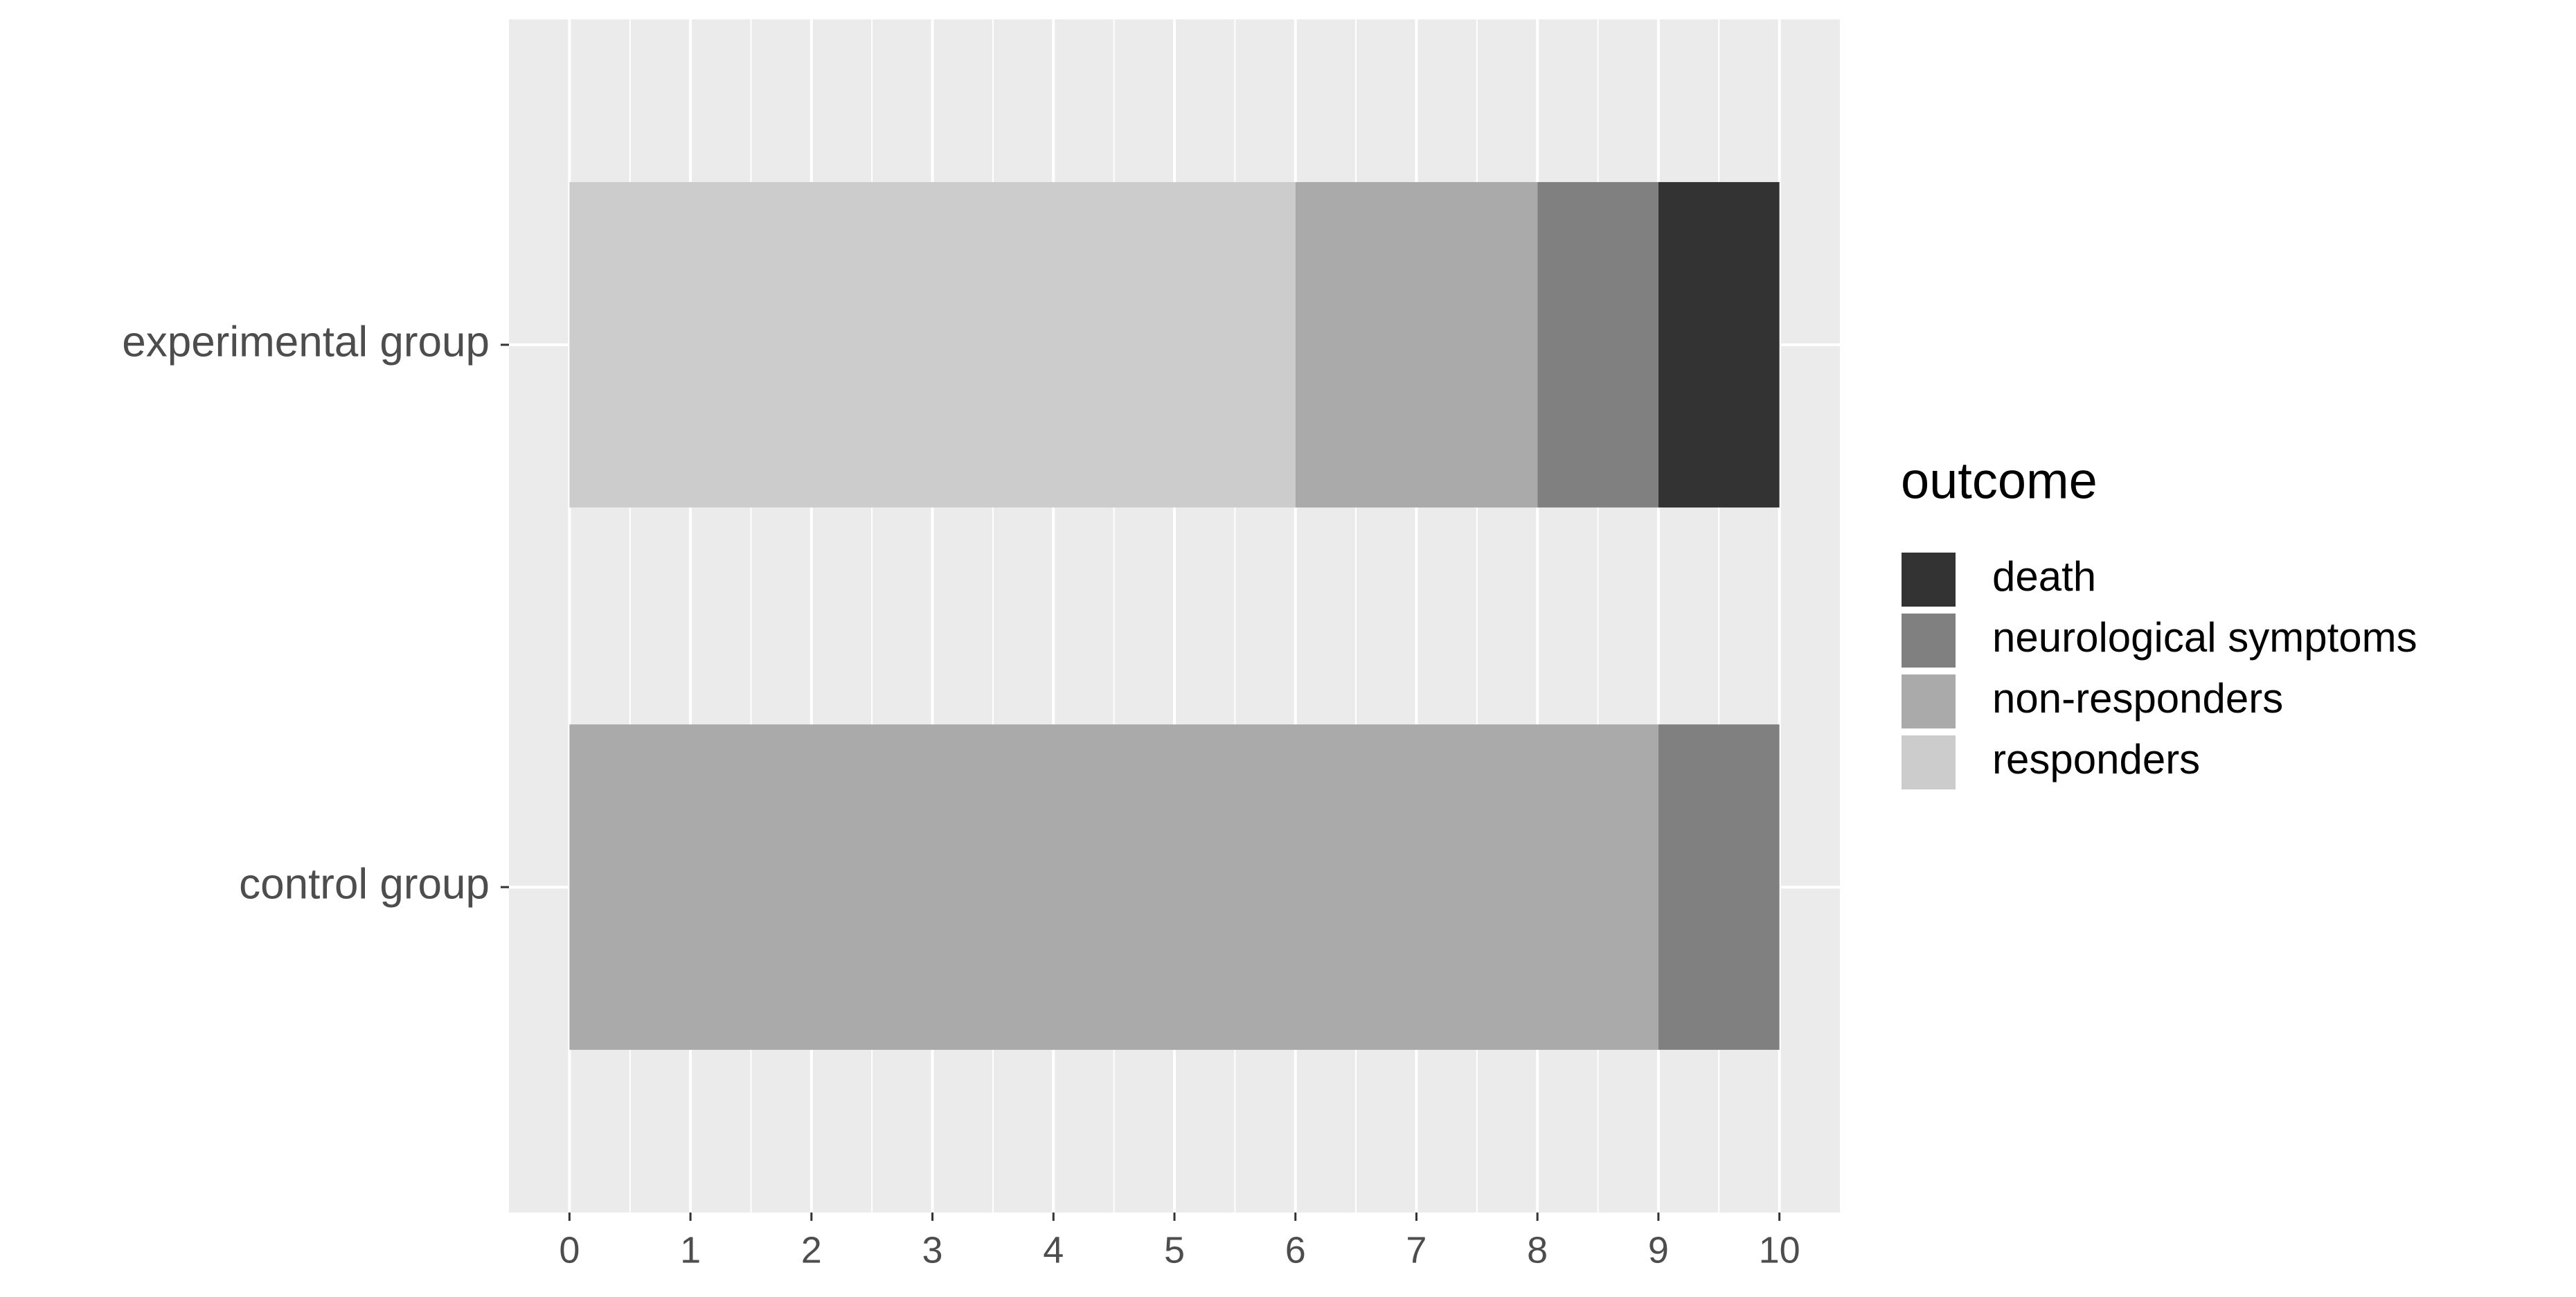 This screenshot has width=2576, height=1297. Describe the element at coordinates (2137, 699) in the screenshot. I see `legend-label: non-responders` at that location.